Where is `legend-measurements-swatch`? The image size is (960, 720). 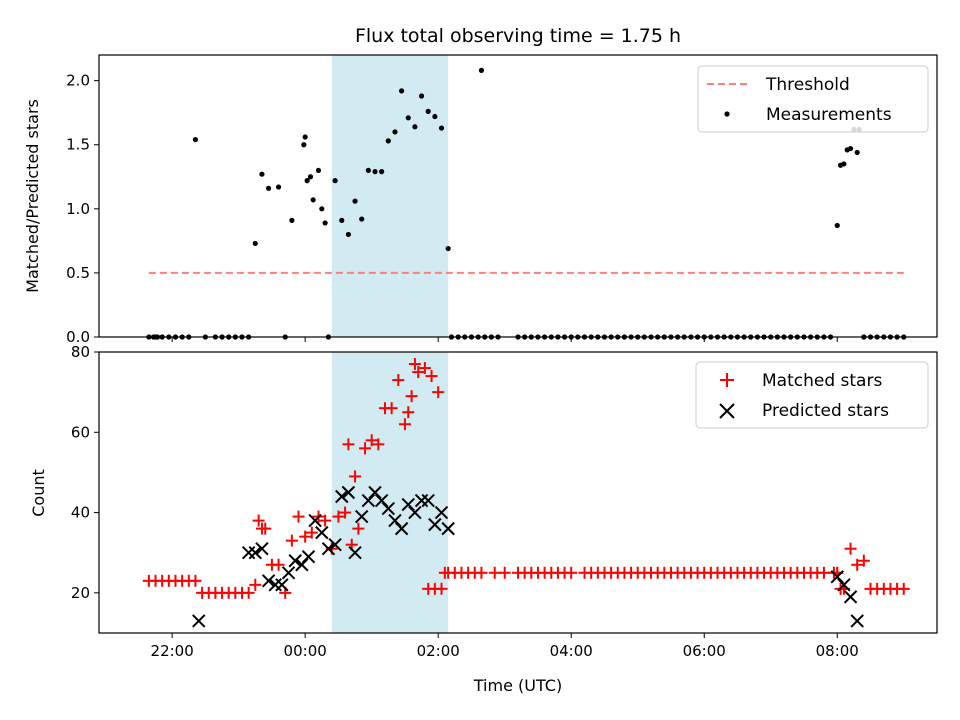 legend-measurements-swatch is located at coordinates (727, 114).